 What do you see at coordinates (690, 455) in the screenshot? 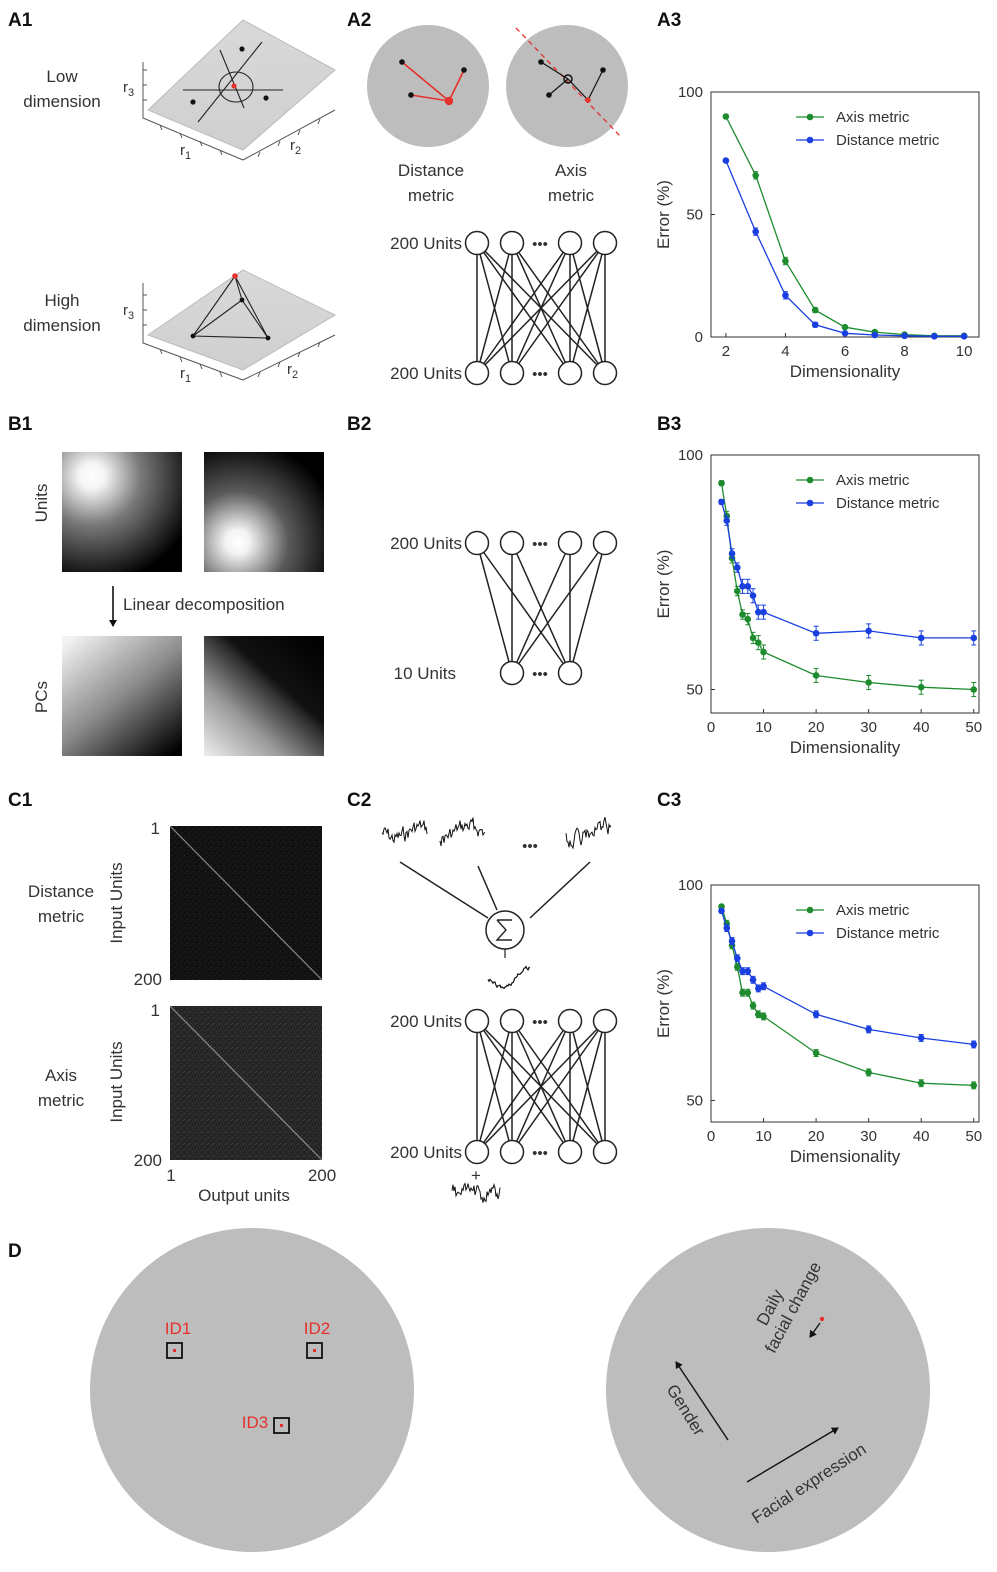
I see `b3-ytick-100: 100` at bounding box center [690, 455].